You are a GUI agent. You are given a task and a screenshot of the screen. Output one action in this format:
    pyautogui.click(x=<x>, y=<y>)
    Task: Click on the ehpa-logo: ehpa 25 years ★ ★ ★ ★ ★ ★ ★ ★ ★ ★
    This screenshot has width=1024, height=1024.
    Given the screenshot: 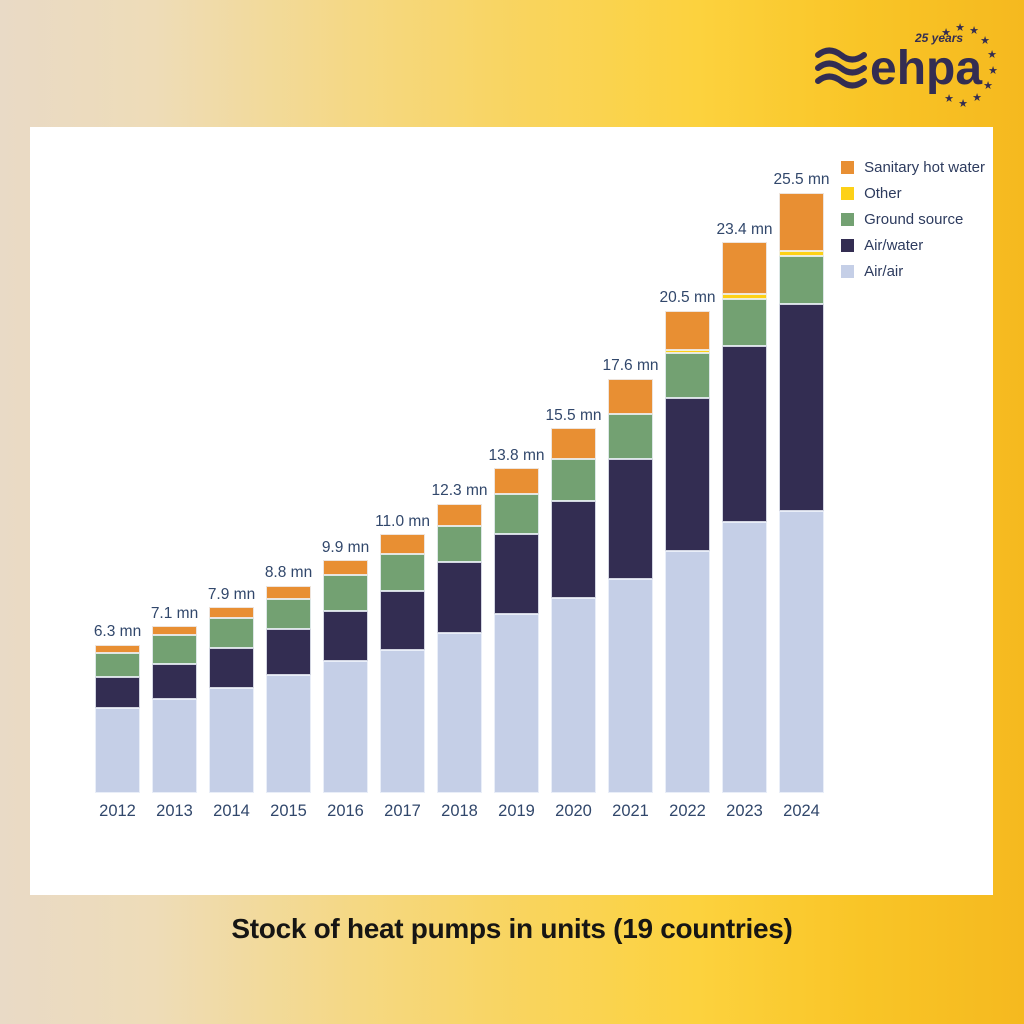 What is the action you would take?
    pyautogui.click(x=905, y=67)
    